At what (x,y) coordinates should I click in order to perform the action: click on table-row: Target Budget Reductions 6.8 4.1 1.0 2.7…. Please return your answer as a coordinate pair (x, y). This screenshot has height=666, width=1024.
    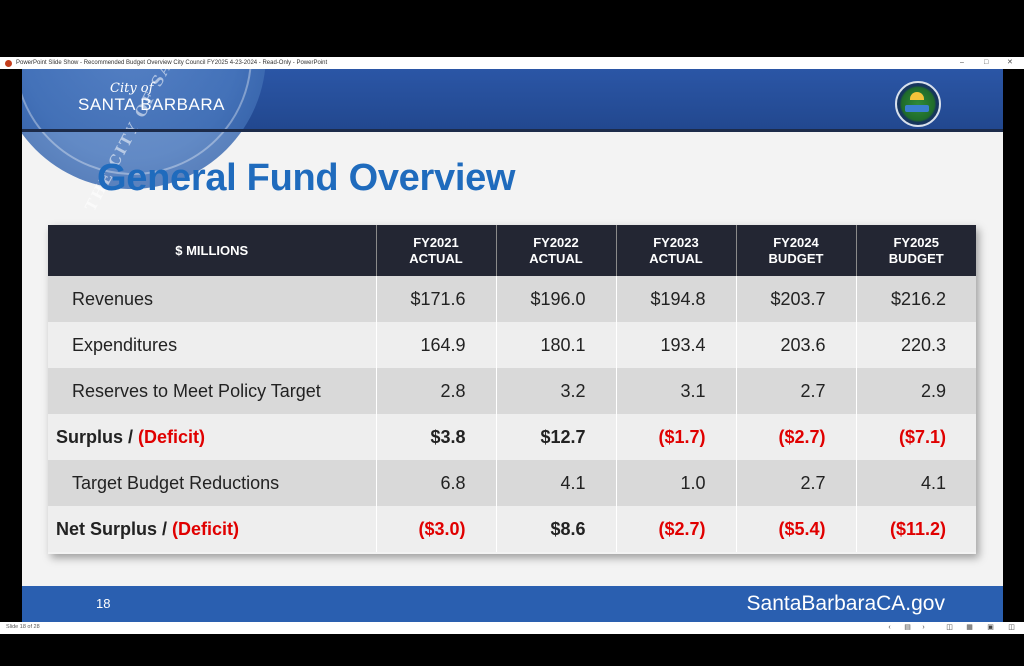
    Looking at the image, I should click on (512, 483).